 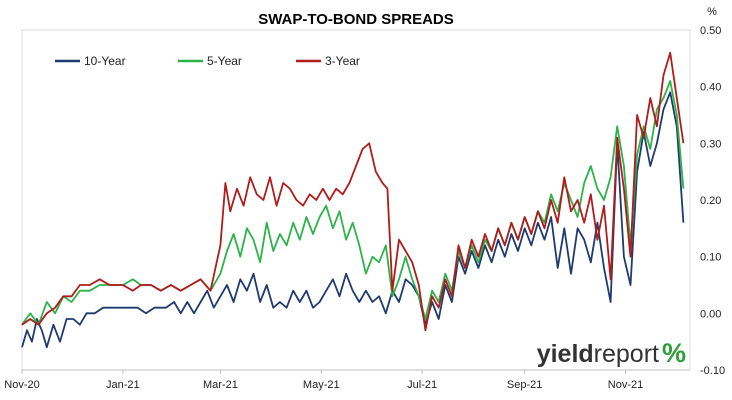 What do you see at coordinates (220, 385) in the screenshot?
I see `x-tick-label: Mar-21` at bounding box center [220, 385].